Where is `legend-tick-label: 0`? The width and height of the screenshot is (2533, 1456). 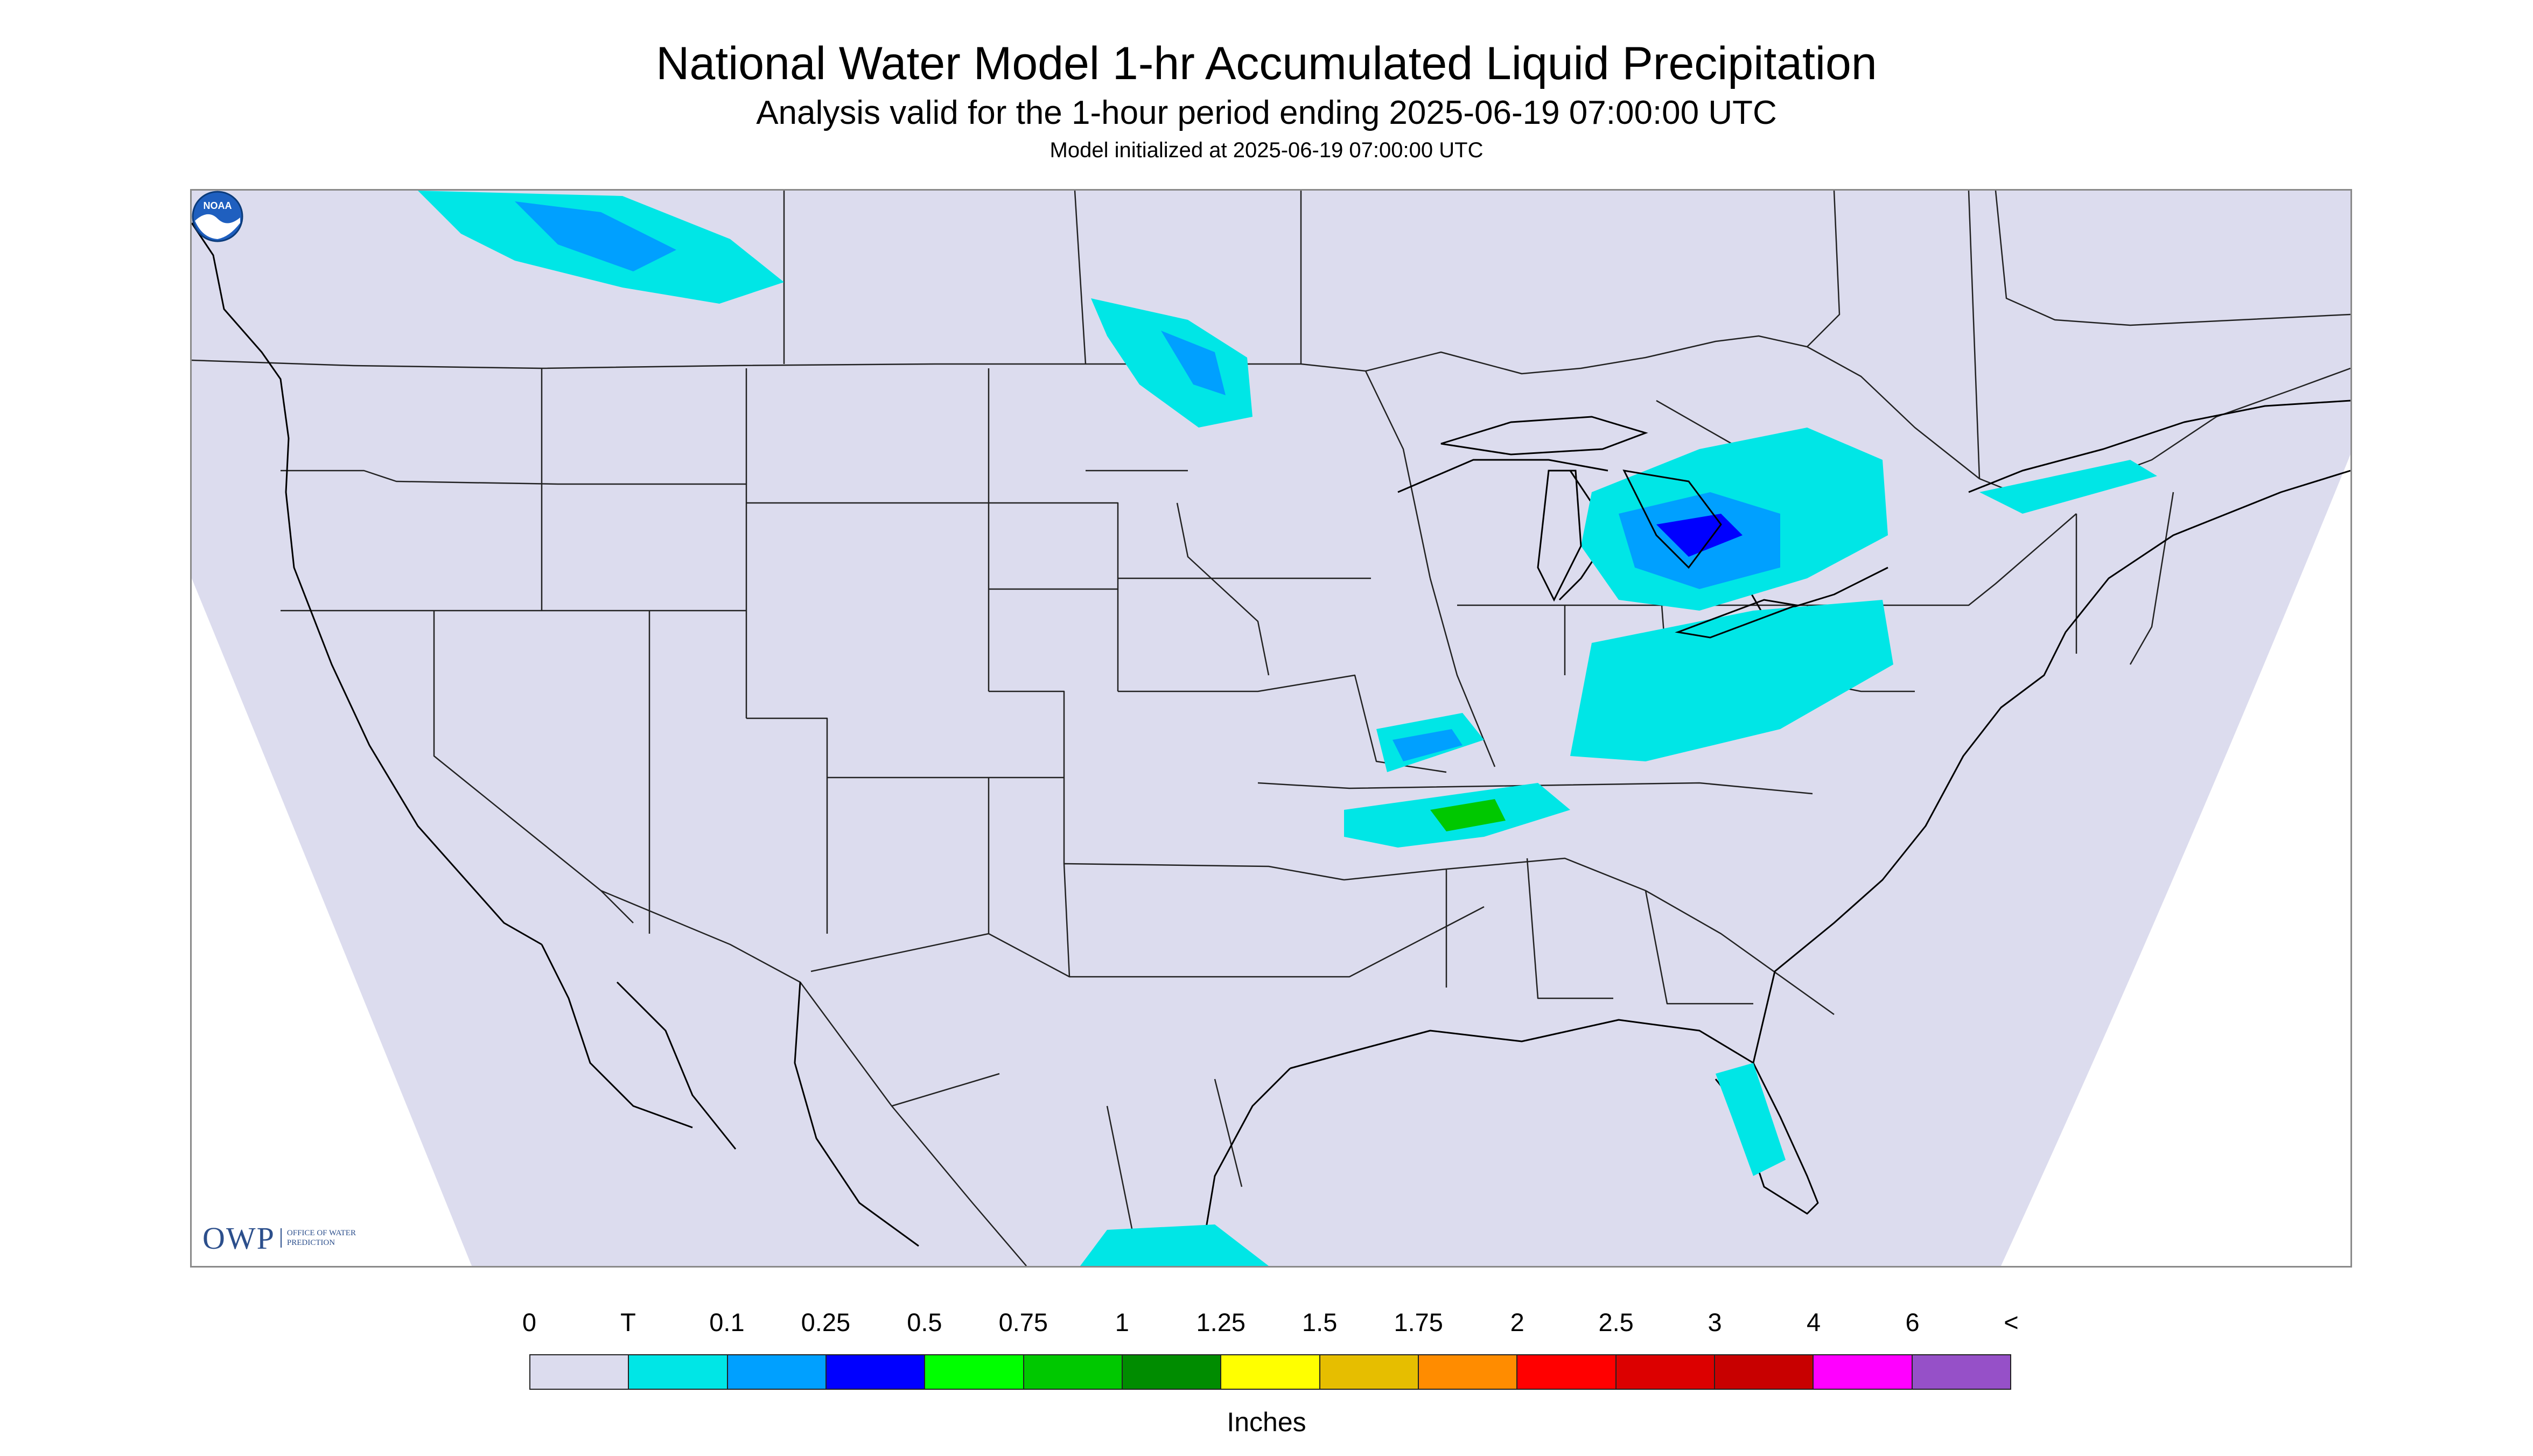 legend-tick-label: 0 is located at coordinates (529, 1322).